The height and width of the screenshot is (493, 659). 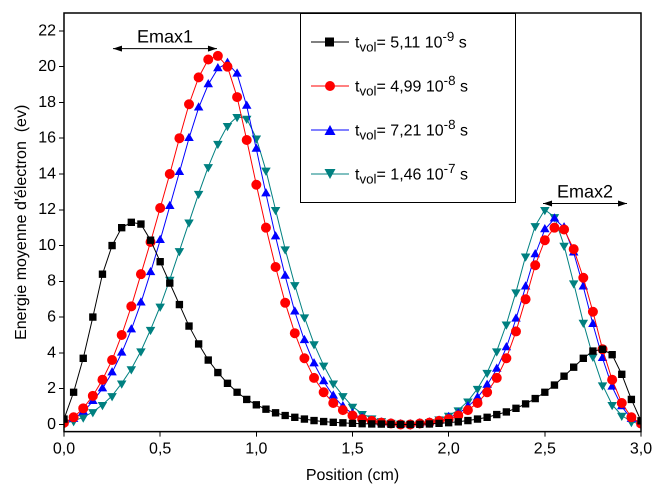 I want to click on y-tick-label: 18, so click(x=47, y=102).